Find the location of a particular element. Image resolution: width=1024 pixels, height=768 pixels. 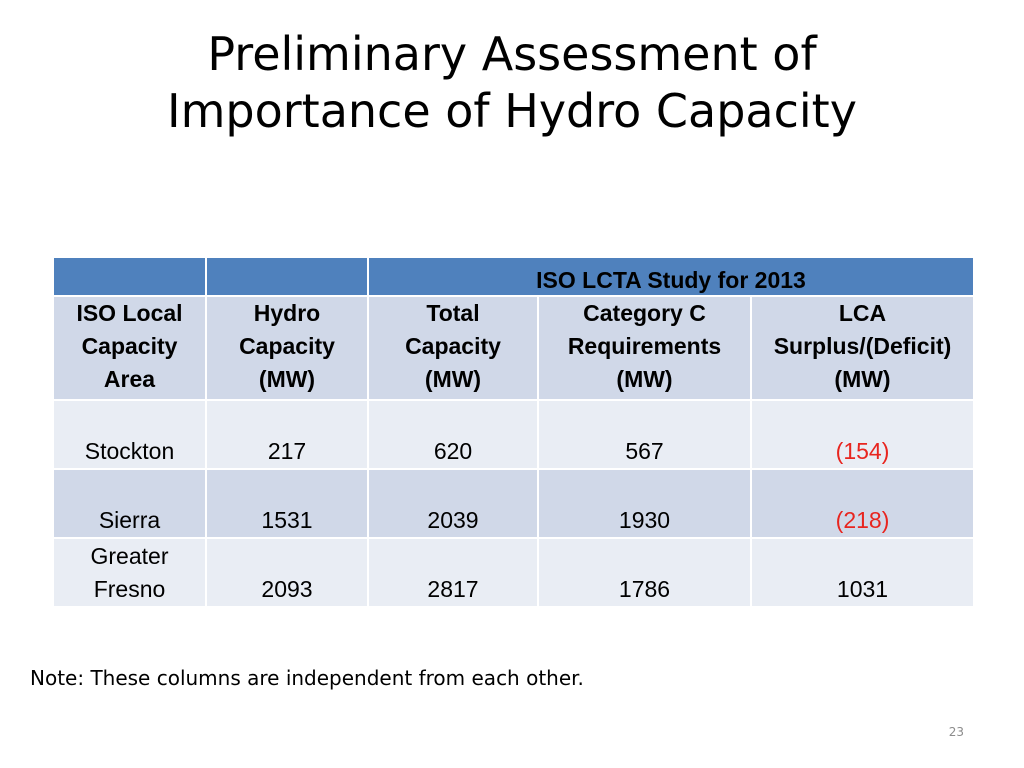

cell-total: 620 is located at coordinates (453, 434).